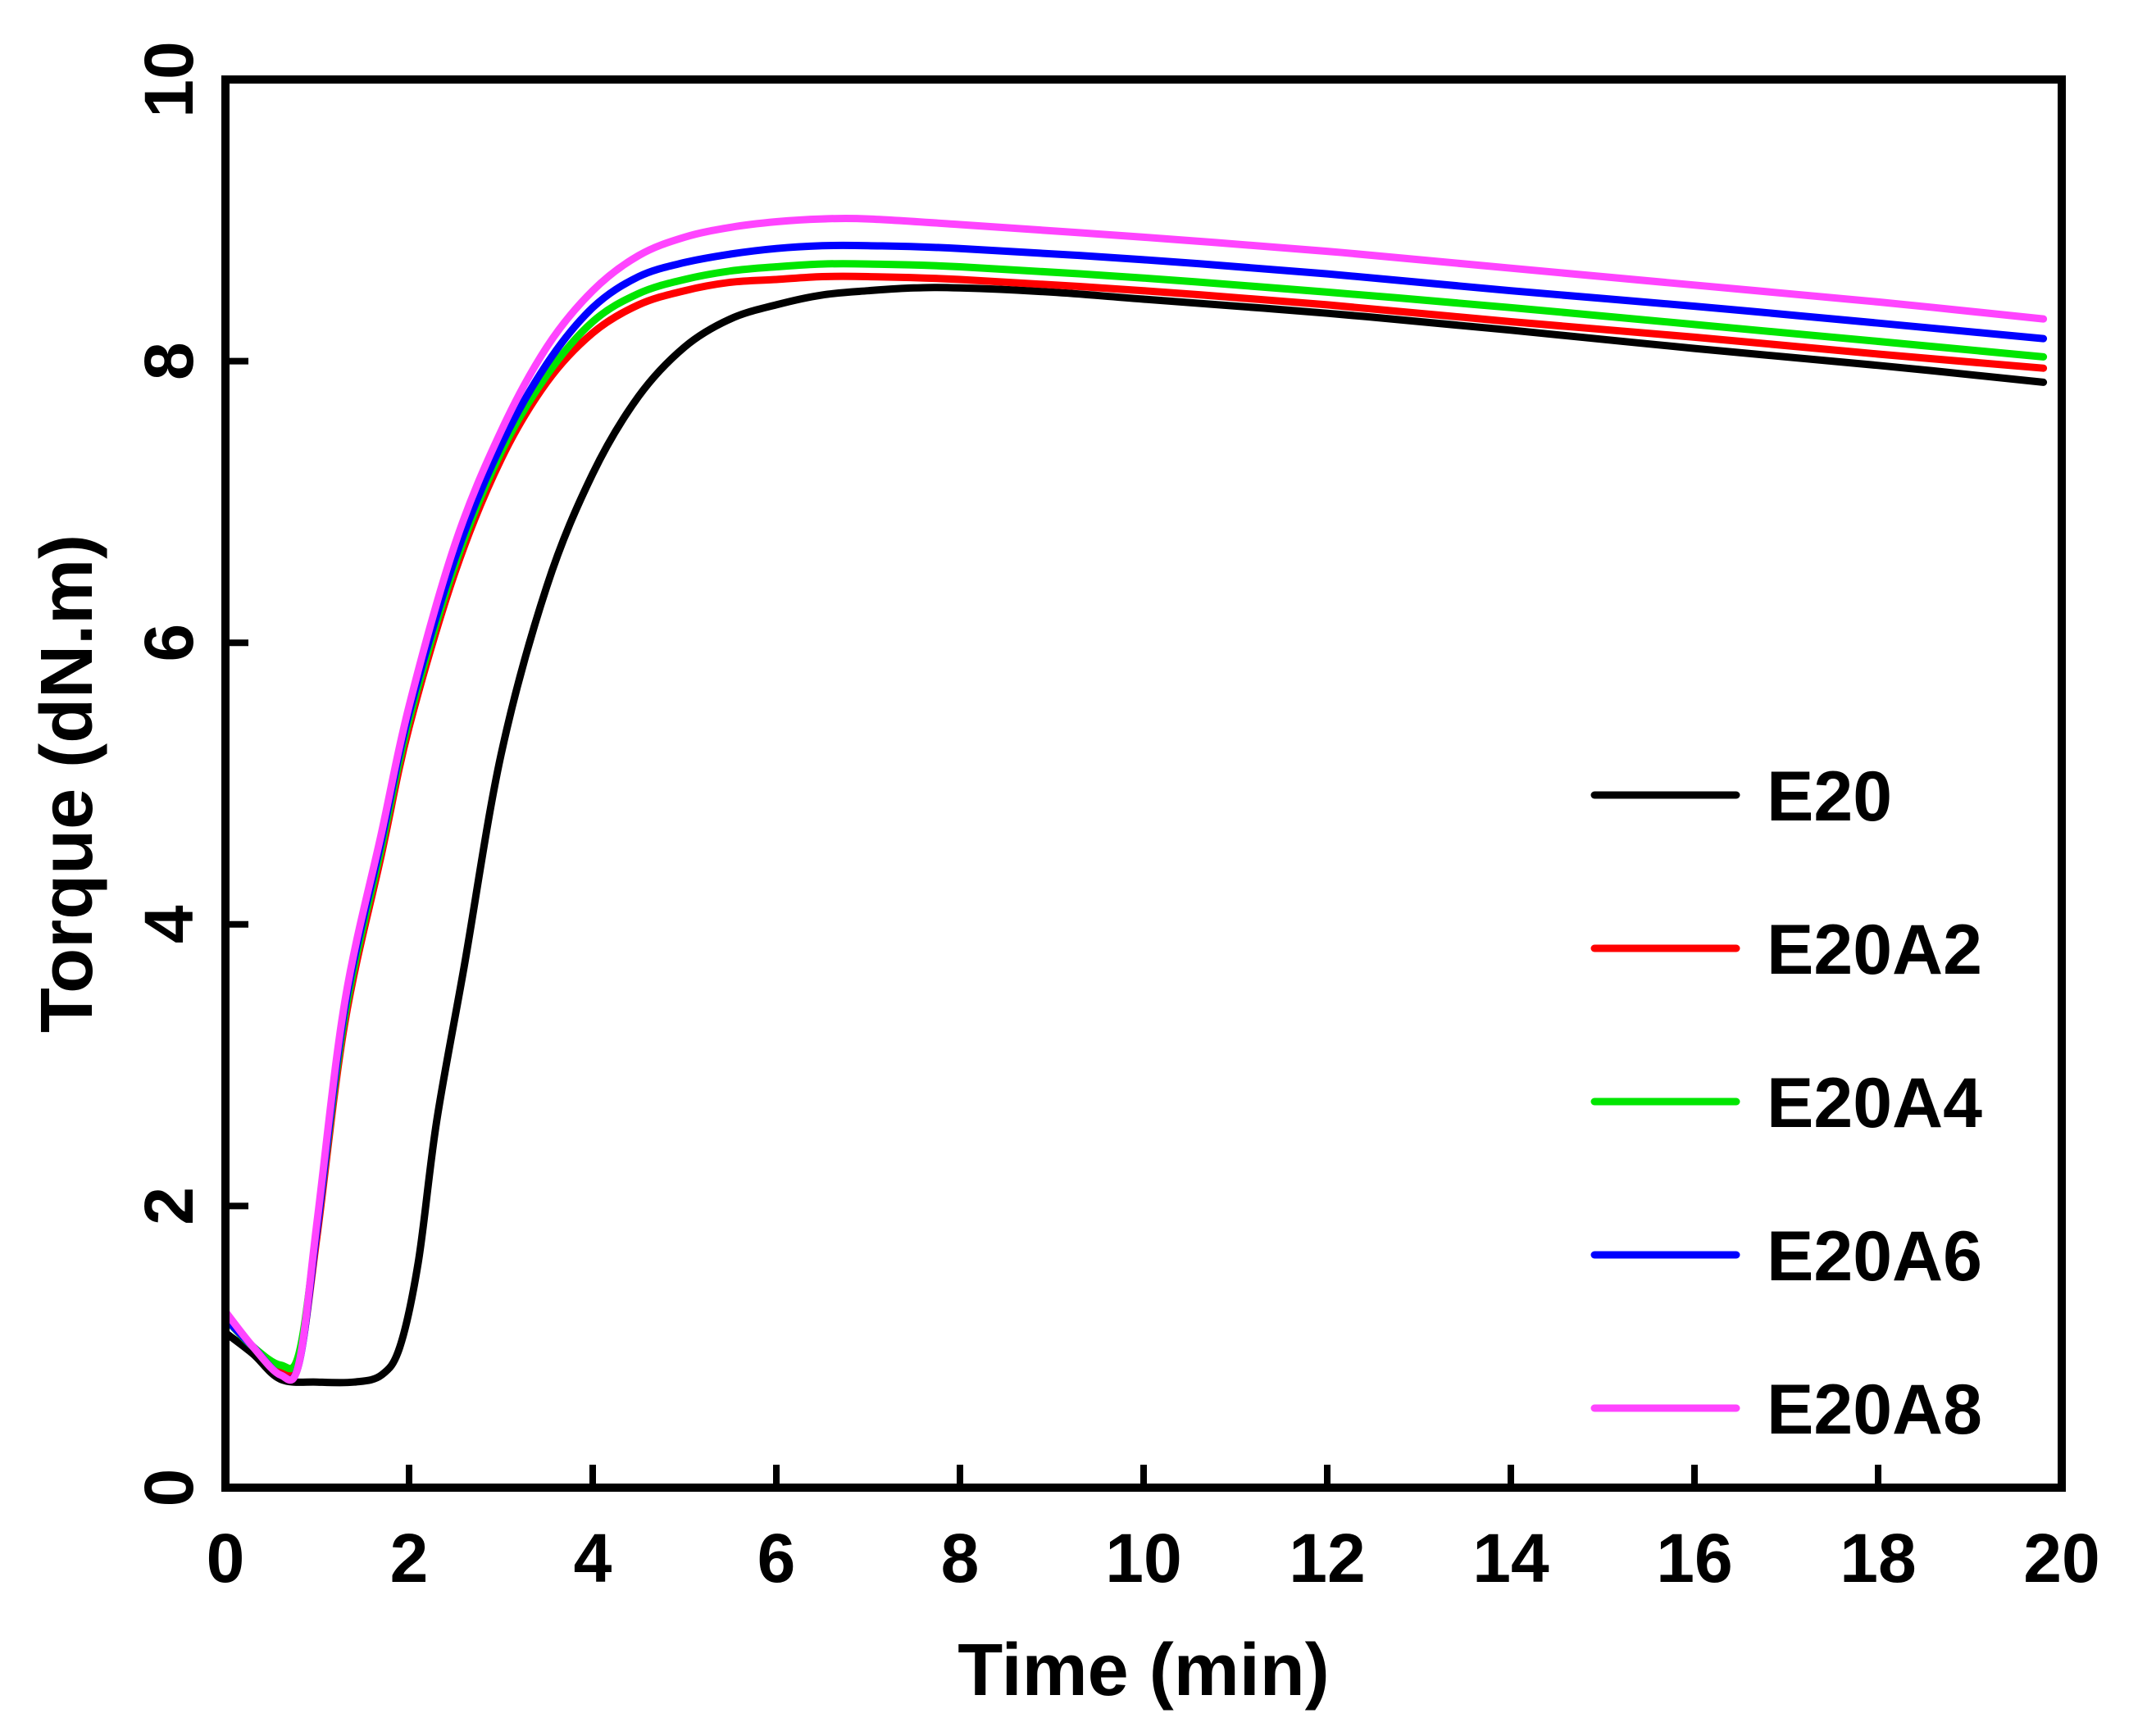  What do you see at coordinates (168, 1488) in the screenshot?
I see `y-tick-label: 0` at bounding box center [168, 1488].